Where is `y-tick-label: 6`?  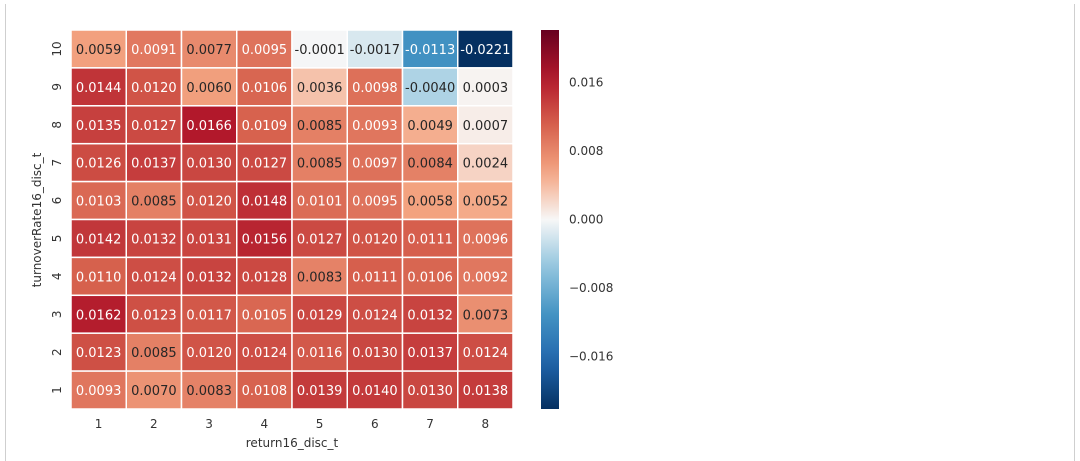
y-tick-label: 6 is located at coordinates (57, 201).